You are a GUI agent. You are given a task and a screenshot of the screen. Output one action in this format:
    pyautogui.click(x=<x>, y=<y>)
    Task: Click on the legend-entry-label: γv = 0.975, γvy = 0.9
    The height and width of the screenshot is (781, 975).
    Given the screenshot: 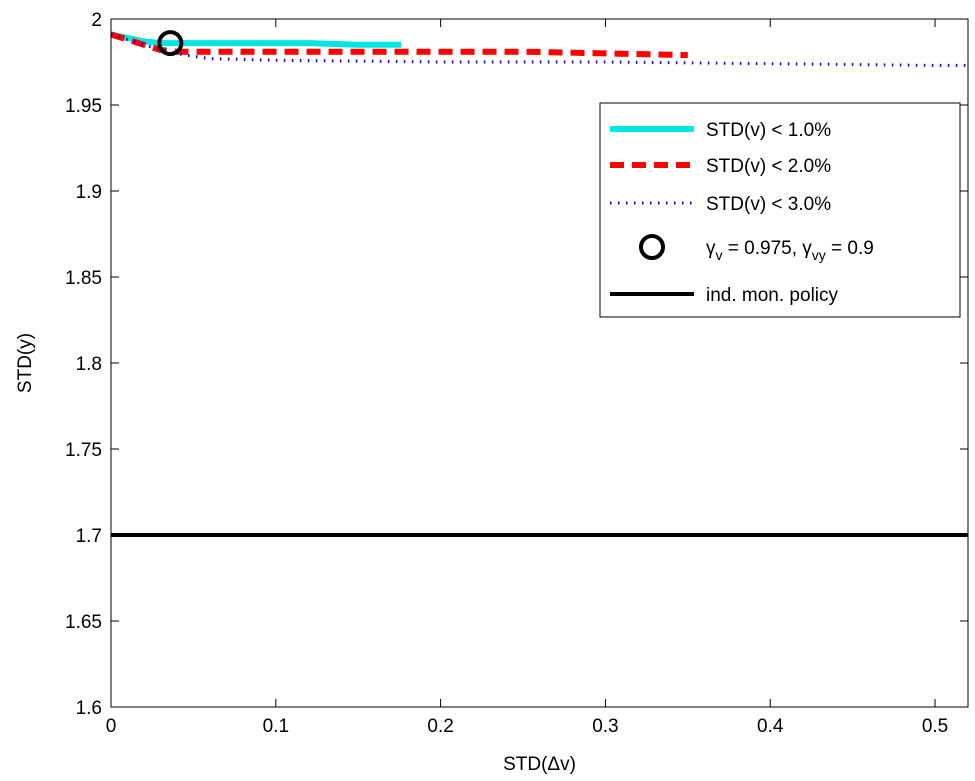 What is the action you would take?
    pyautogui.click(x=790, y=250)
    